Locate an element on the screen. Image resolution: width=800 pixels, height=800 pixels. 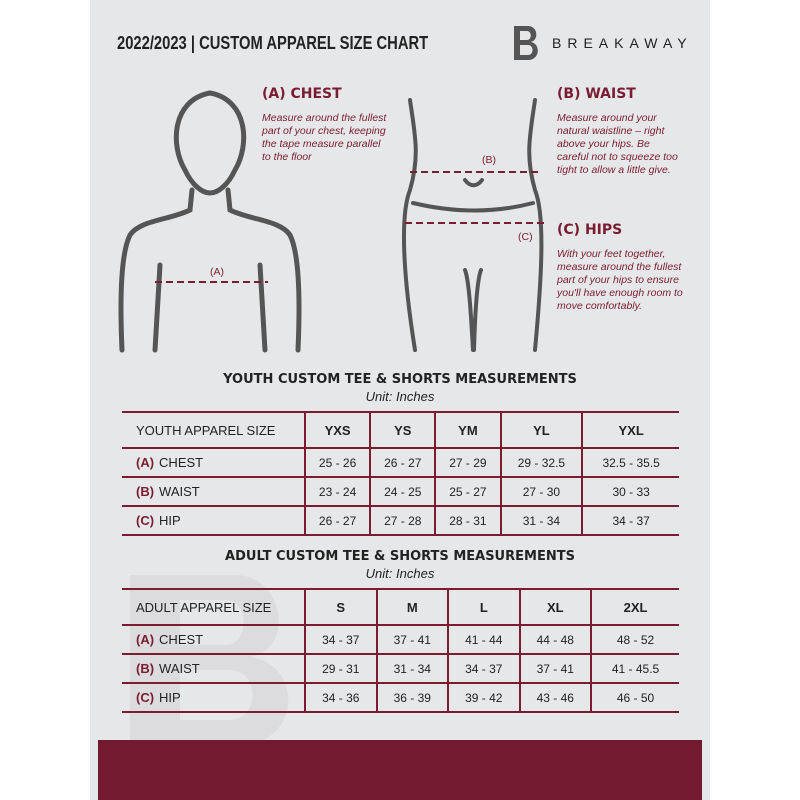
size-column-header: YS is located at coordinates (402, 430).